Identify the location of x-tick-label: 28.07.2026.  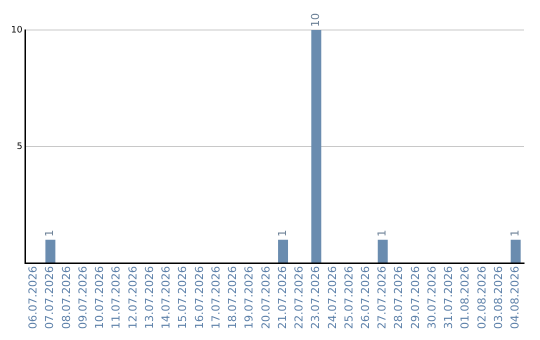
(399, 298).